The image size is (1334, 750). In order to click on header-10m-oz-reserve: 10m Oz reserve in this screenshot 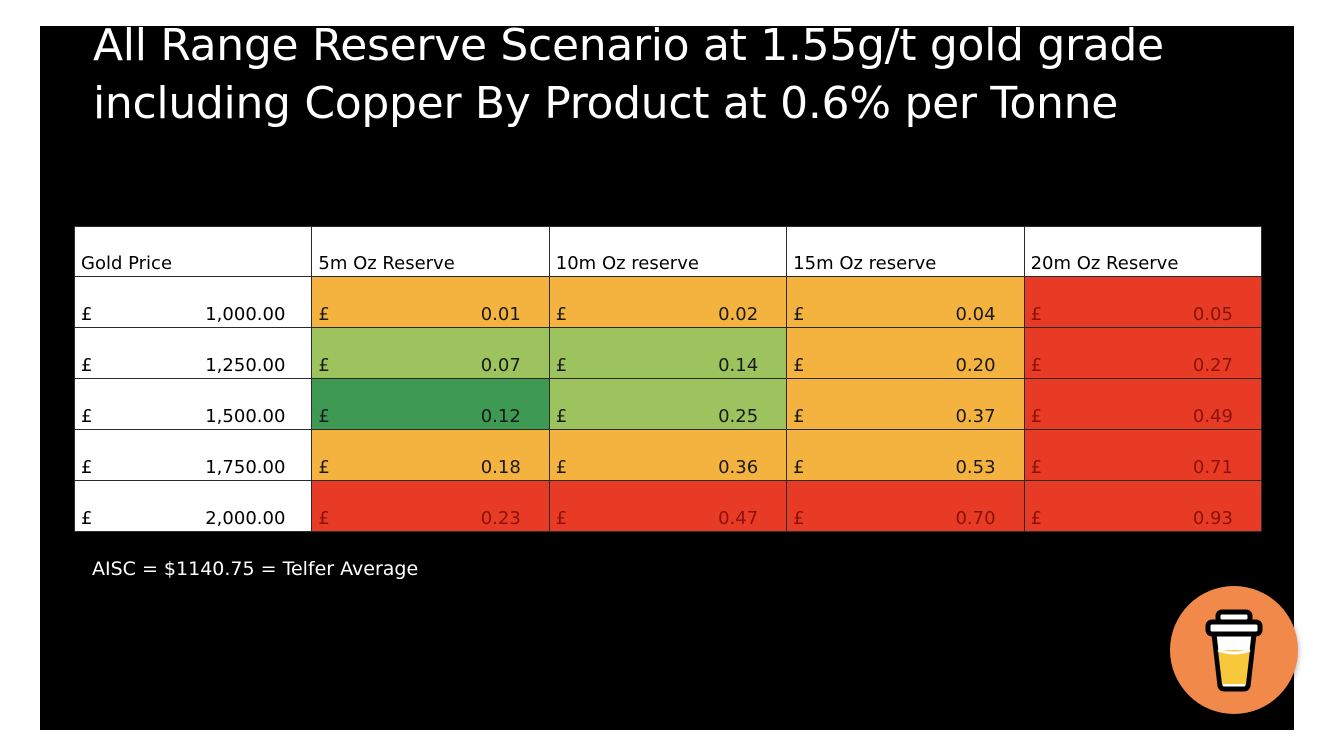, I will do `click(668, 251)`.